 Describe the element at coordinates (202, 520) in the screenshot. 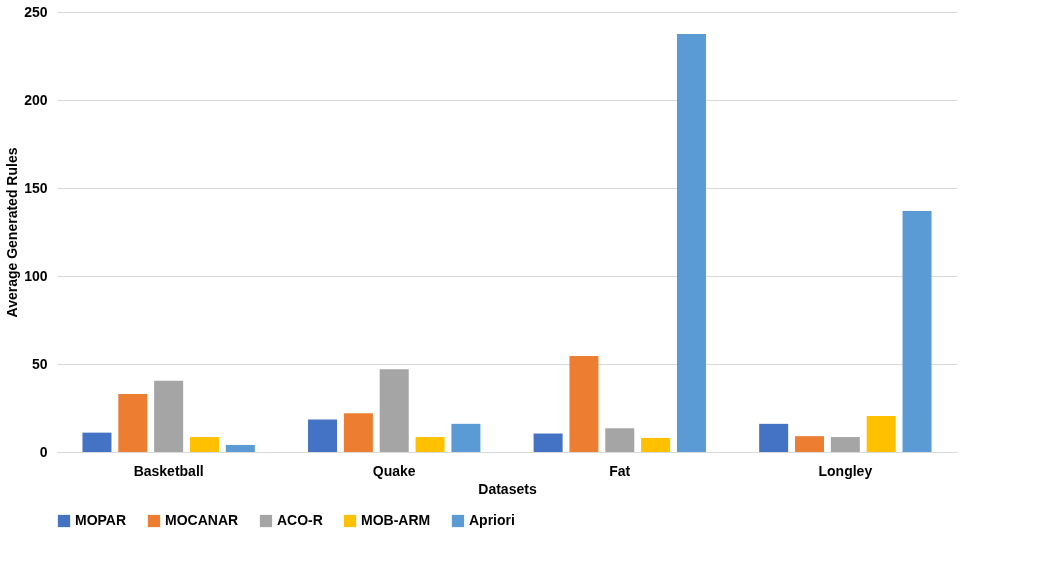

I see `legend-label: MOCANAR` at that location.